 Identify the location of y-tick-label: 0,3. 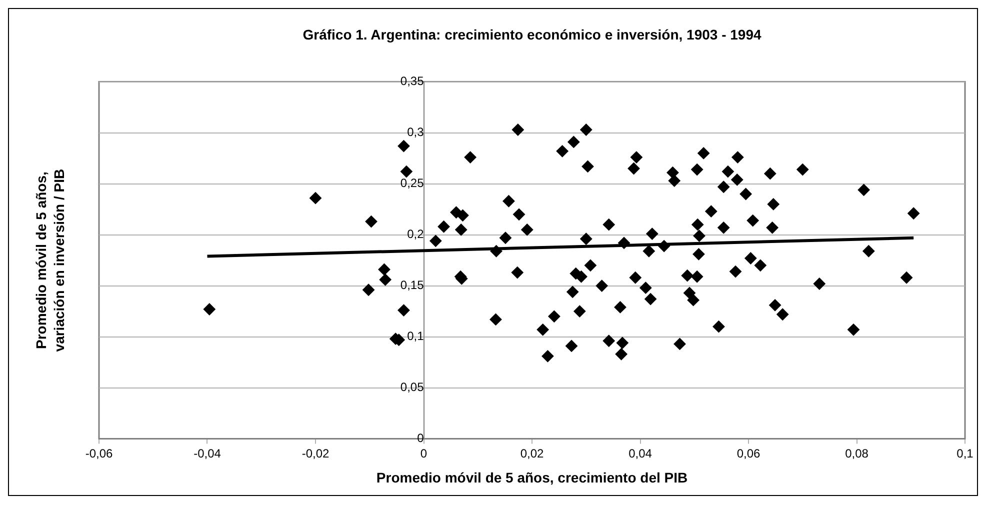
(415, 132).